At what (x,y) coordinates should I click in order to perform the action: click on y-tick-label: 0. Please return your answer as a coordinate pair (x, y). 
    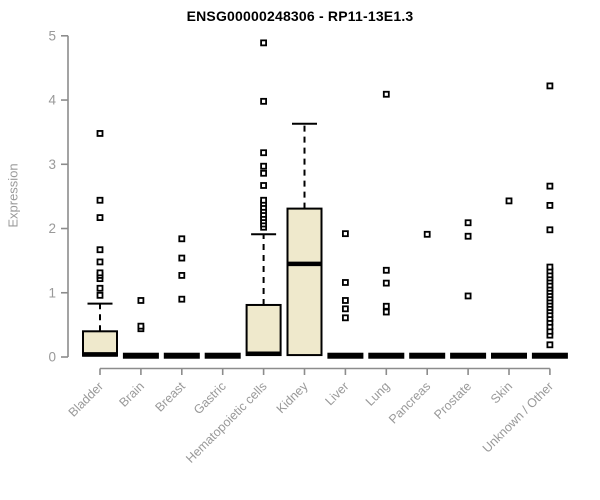
    Looking at the image, I should click on (52, 357).